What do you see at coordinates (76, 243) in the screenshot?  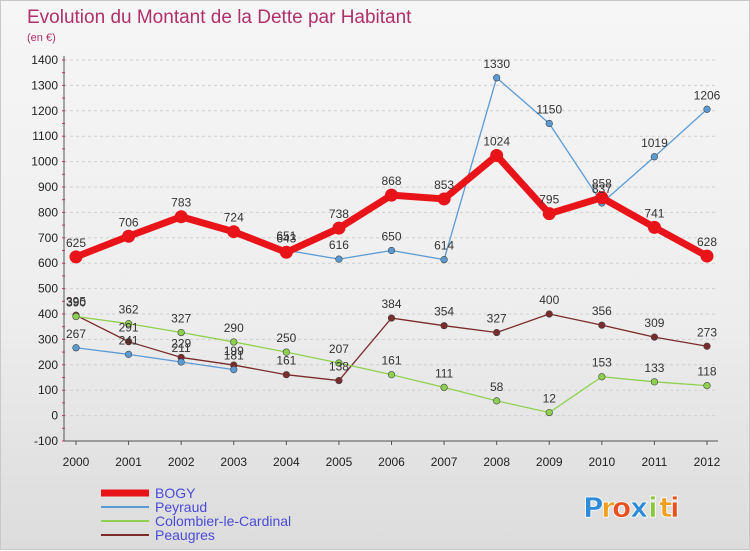 I see `data-label: 625` at bounding box center [76, 243].